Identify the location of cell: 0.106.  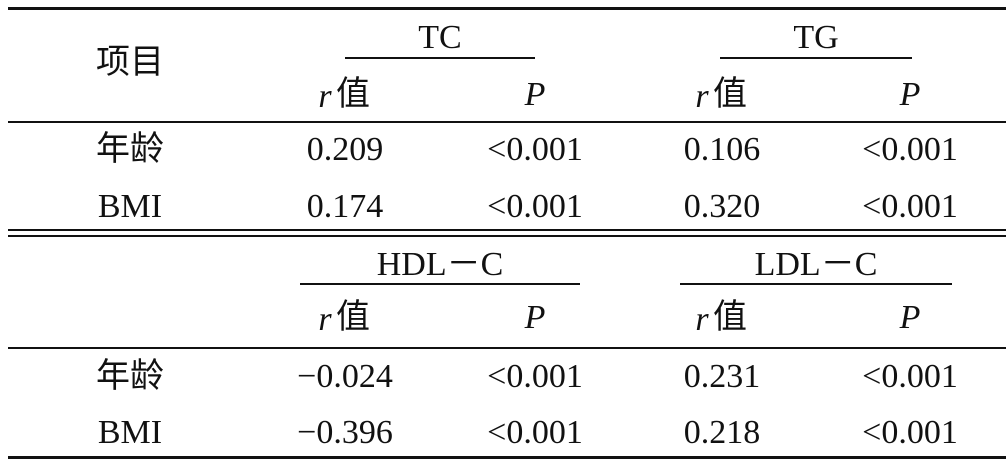
(722, 149).